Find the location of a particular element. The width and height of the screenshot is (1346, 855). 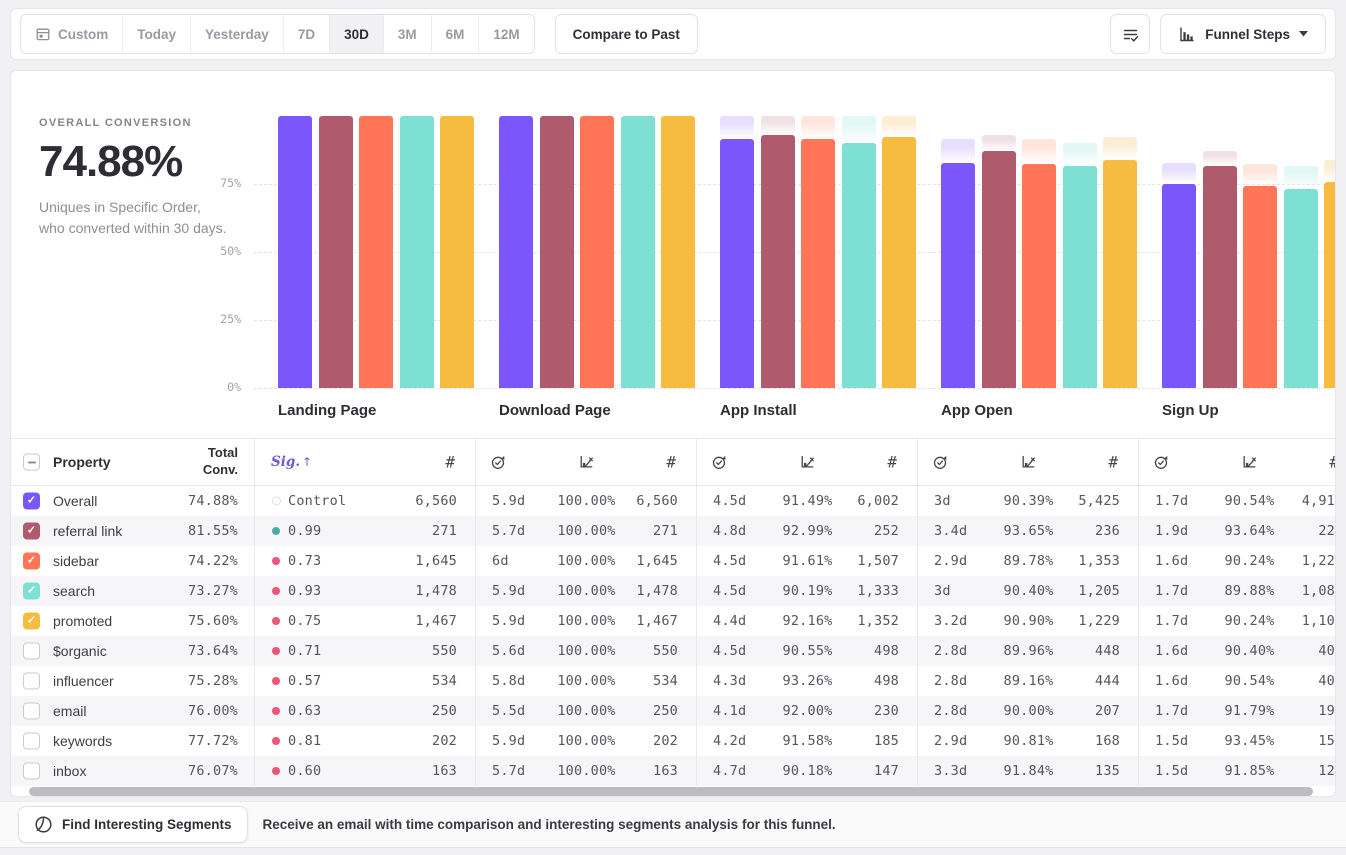

compare-to-past-label: Compare to Past is located at coordinates (626, 34).